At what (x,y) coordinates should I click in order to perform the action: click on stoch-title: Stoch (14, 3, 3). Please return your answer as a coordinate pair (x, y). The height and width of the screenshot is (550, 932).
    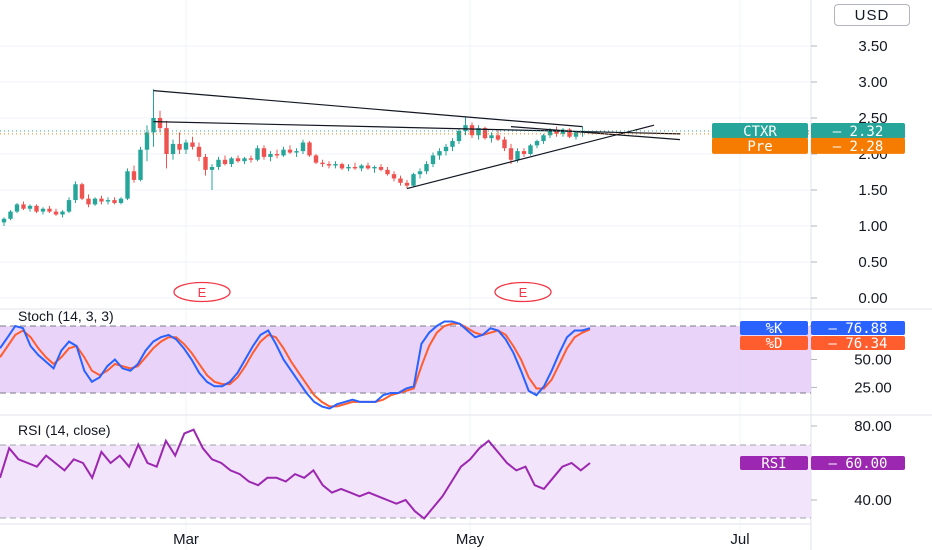
    Looking at the image, I should click on (66, 316).